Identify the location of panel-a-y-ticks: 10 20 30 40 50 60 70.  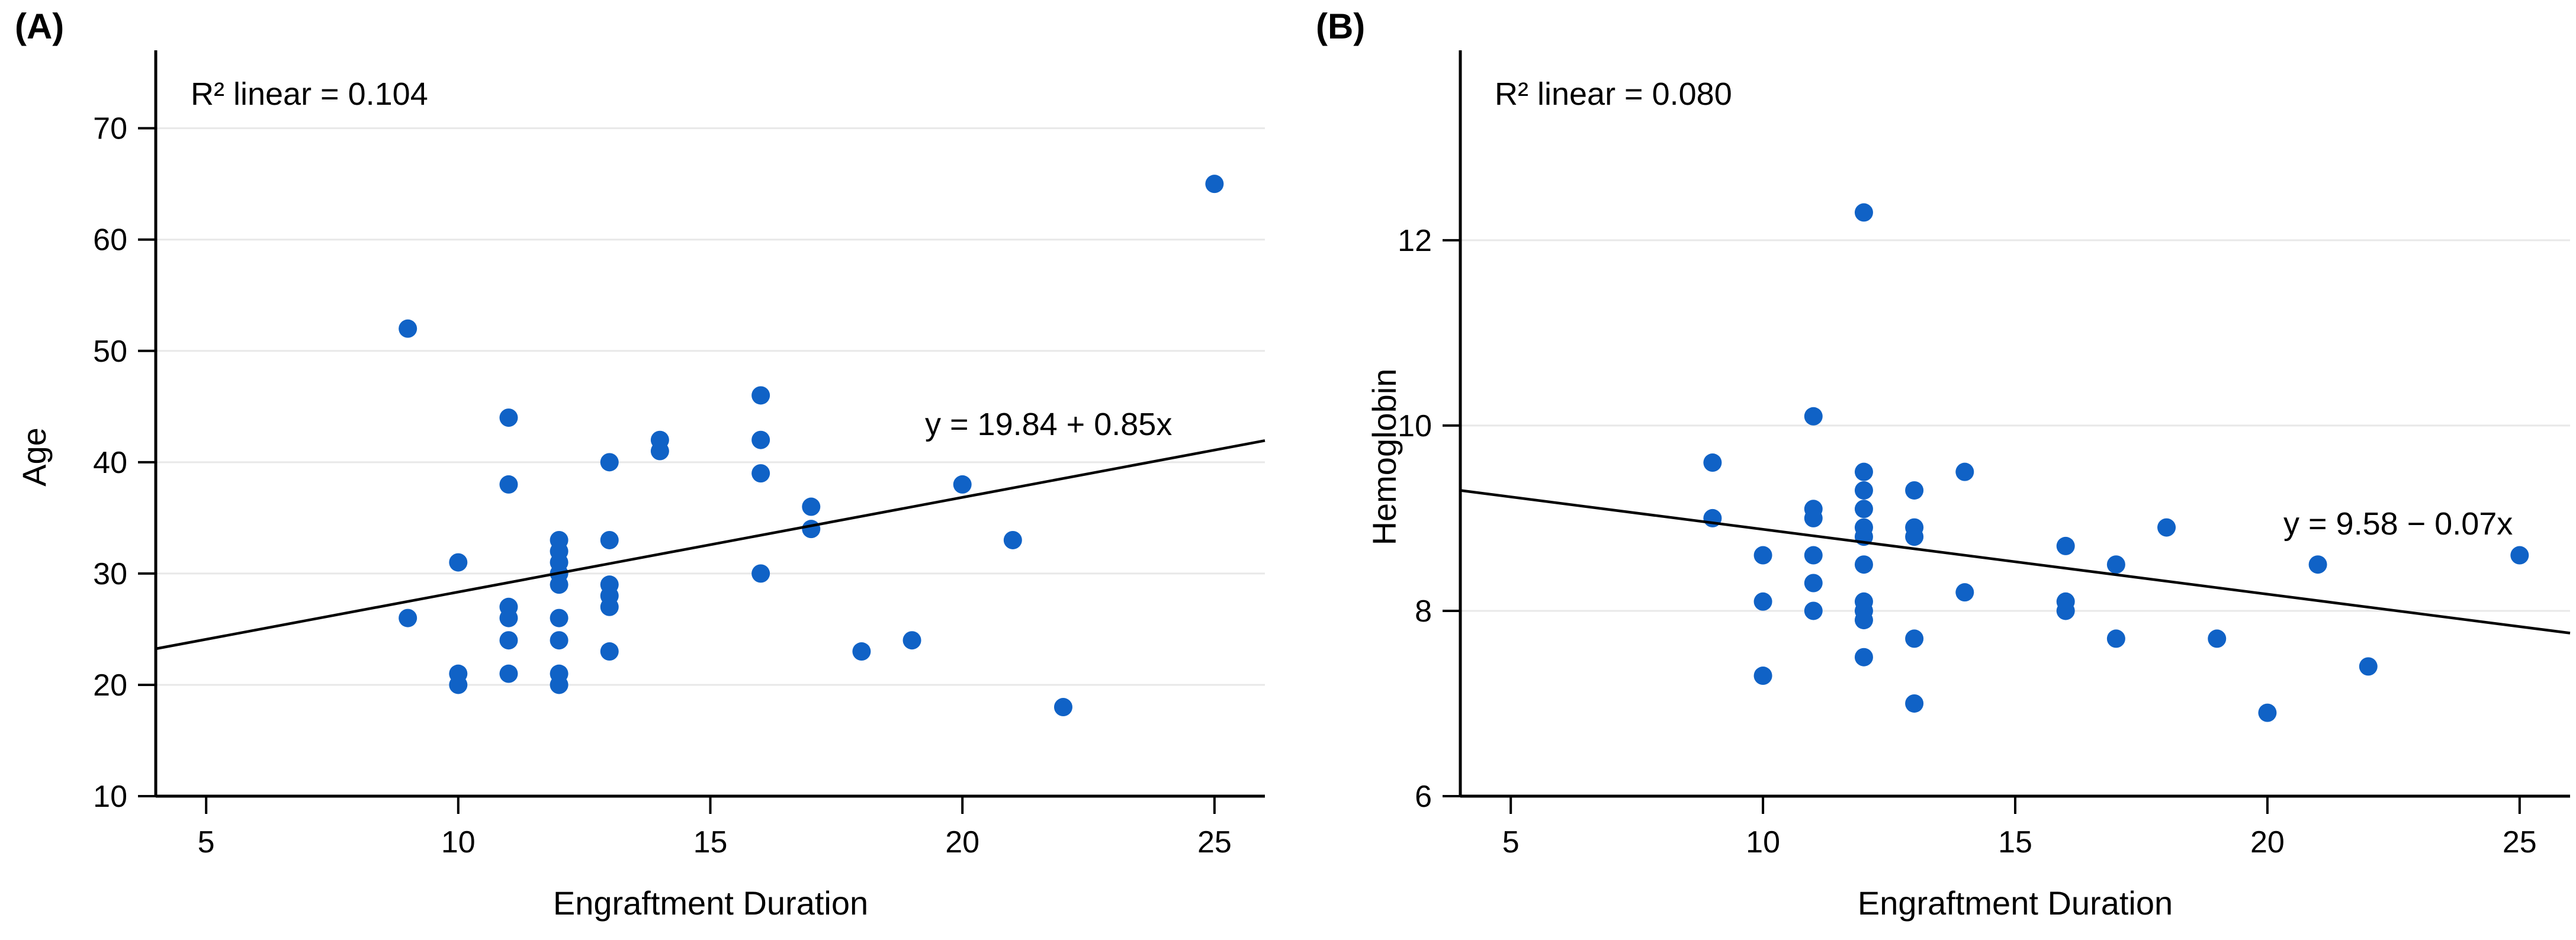
(124, 463).